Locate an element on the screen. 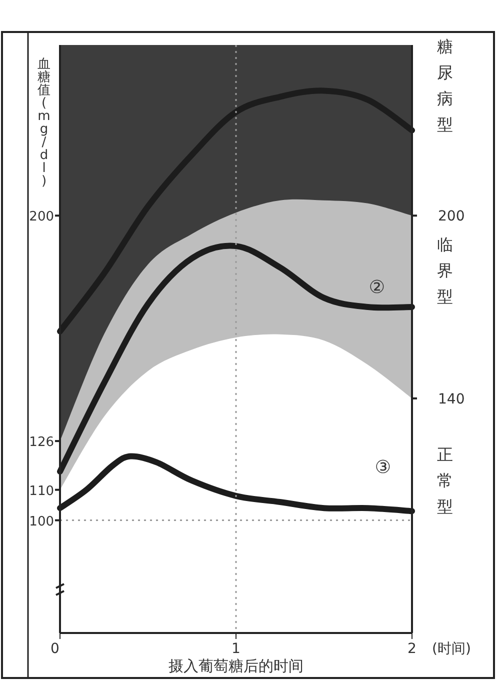 The height and width of the screenshot is (682, 497). x-tick-label: 0 is located at coordinates (55, 649).